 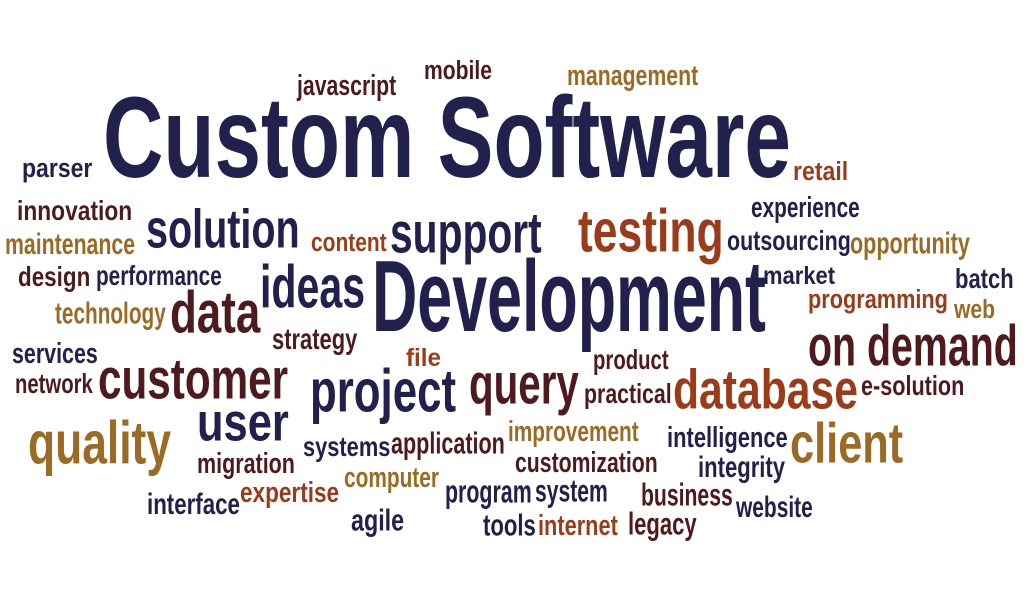 I want to click on word-batch: batch, so click(x=984, y=279).